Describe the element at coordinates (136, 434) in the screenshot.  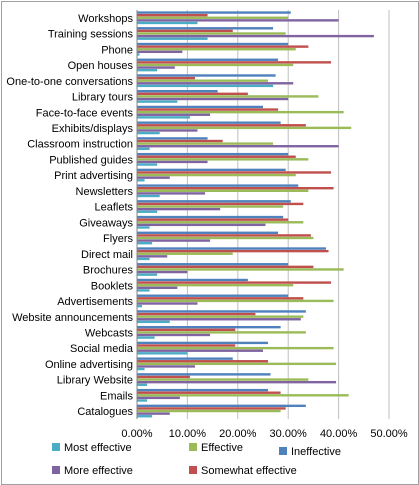
I see `x-tick-label: 0.00%` at that location.